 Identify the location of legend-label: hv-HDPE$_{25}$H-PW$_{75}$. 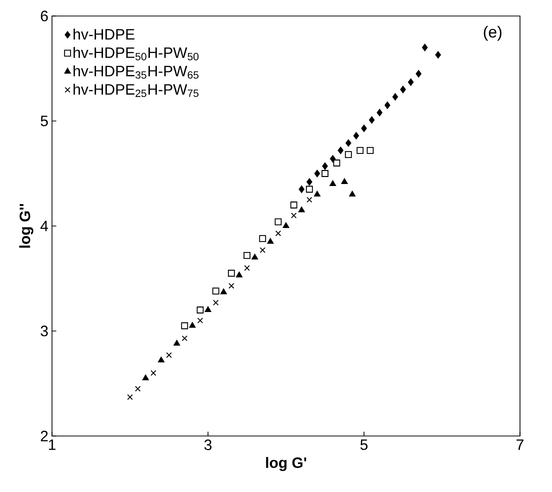
(136, 91).